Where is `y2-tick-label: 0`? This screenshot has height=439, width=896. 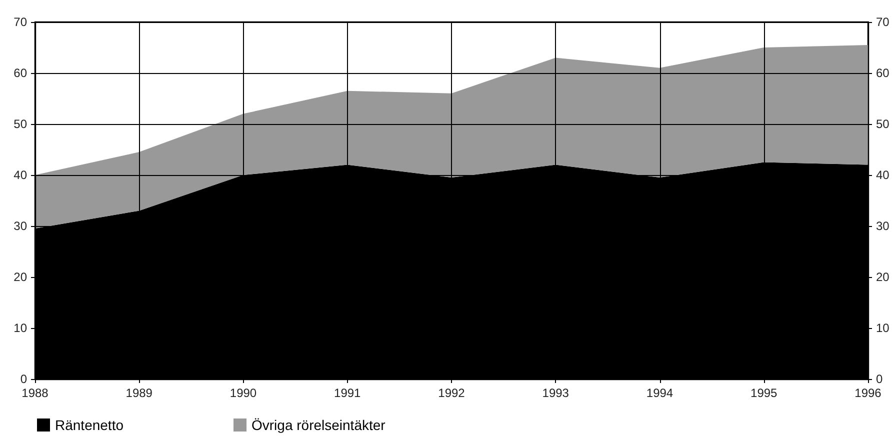
y2-tick-label: 0 is located at coordinates (879, 379).